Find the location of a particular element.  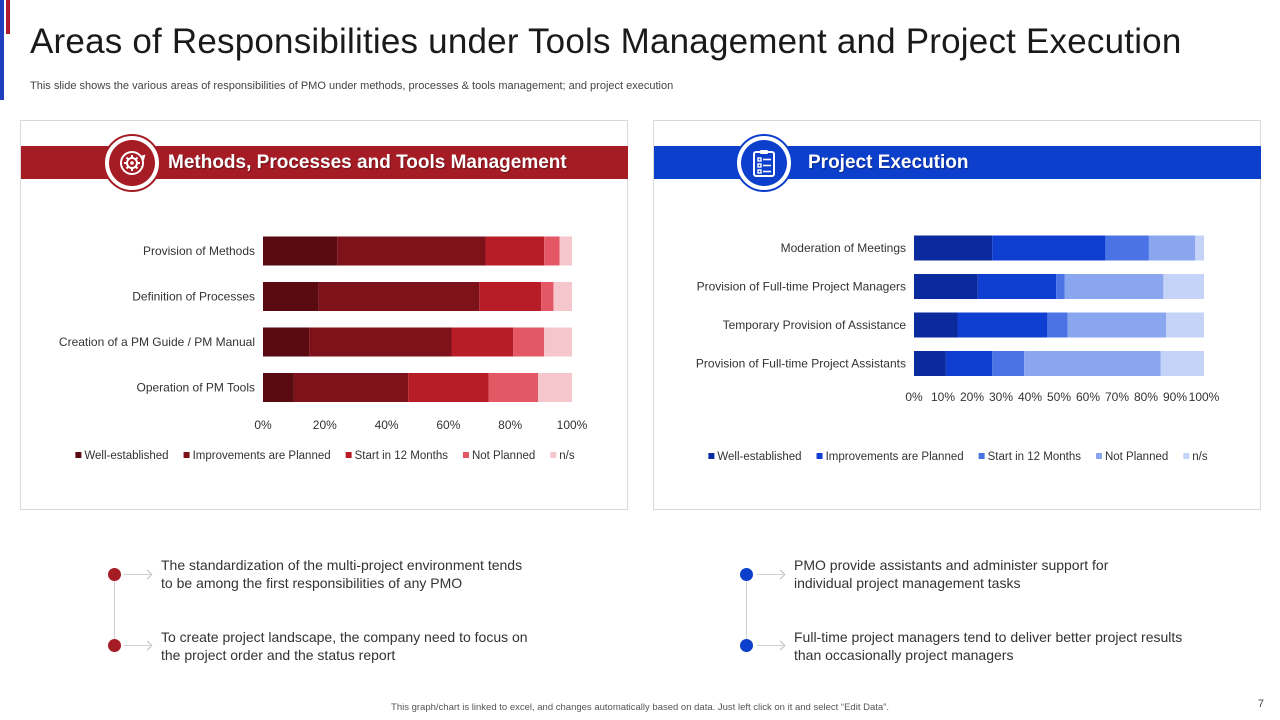

bar-creation-of-a-pm-guide-pm-manual-n-s is located at coordinates (558, 342).